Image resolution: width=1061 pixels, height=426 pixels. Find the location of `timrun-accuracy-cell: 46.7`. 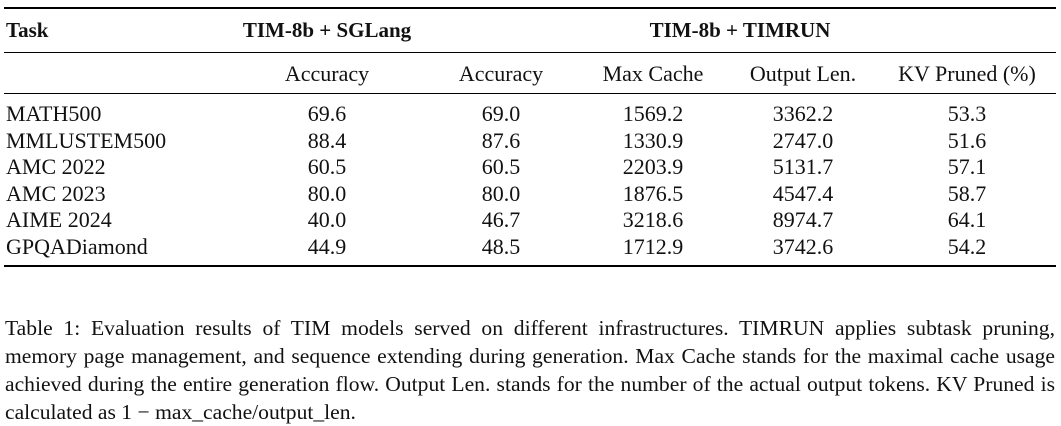

timrun-accuracy-cell: 46.7 is located at coordinates (501, 219).